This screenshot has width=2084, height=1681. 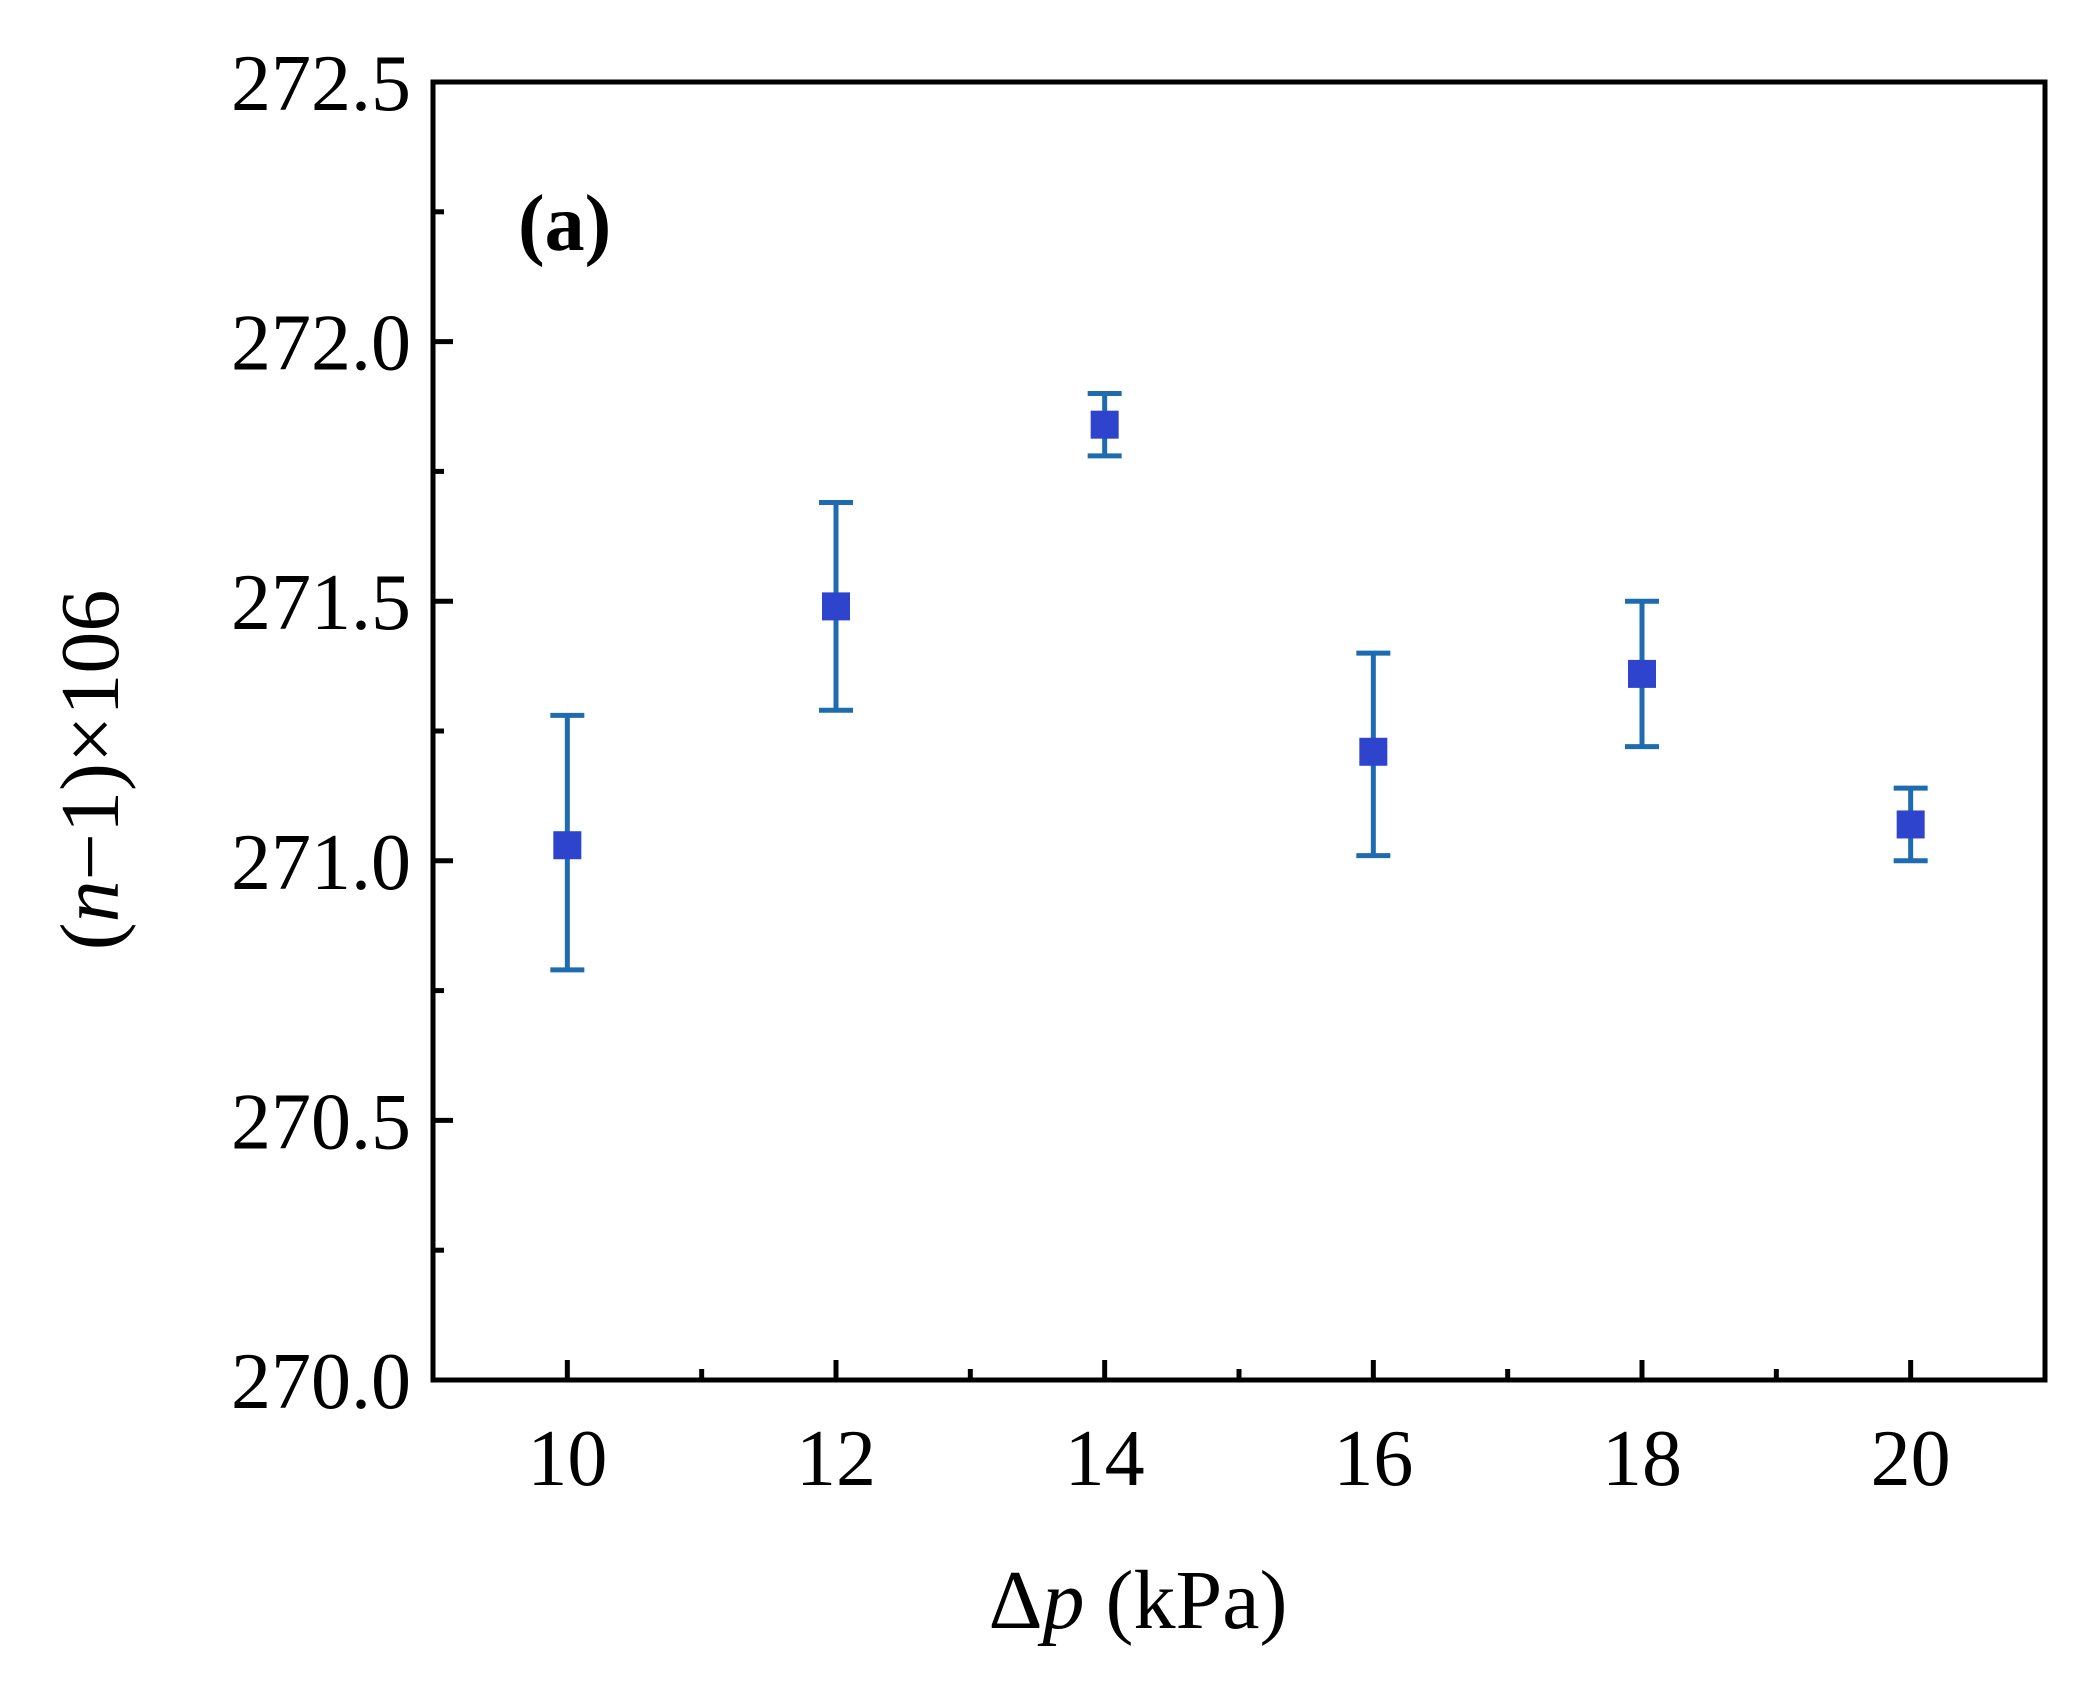 I want to click on x-tick-label: 18, so click(x=1642, y=1459).